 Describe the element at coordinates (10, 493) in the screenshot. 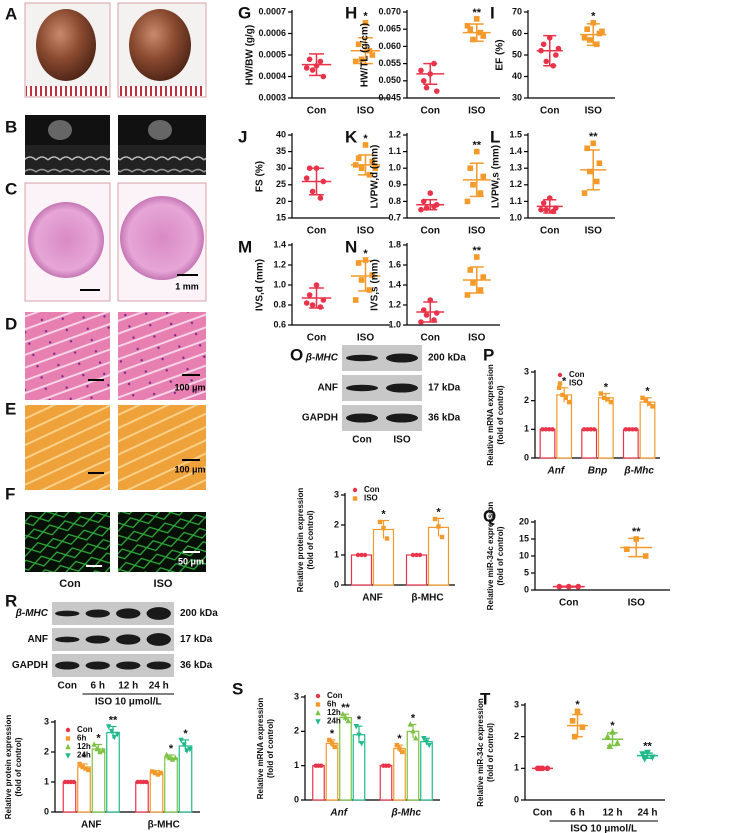

I see `panel-letter: F` at that location.